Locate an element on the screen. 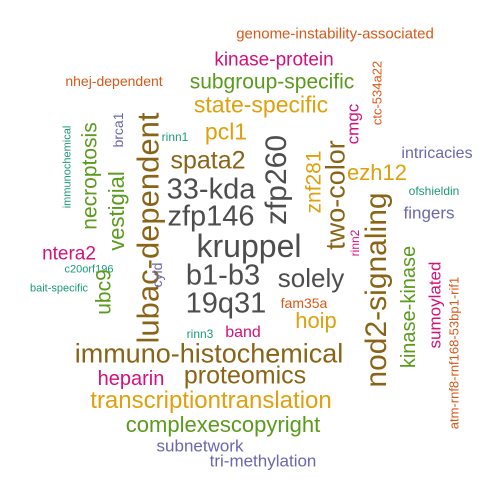  word-cmgc: cmgc is located at coordinates (353, 124).